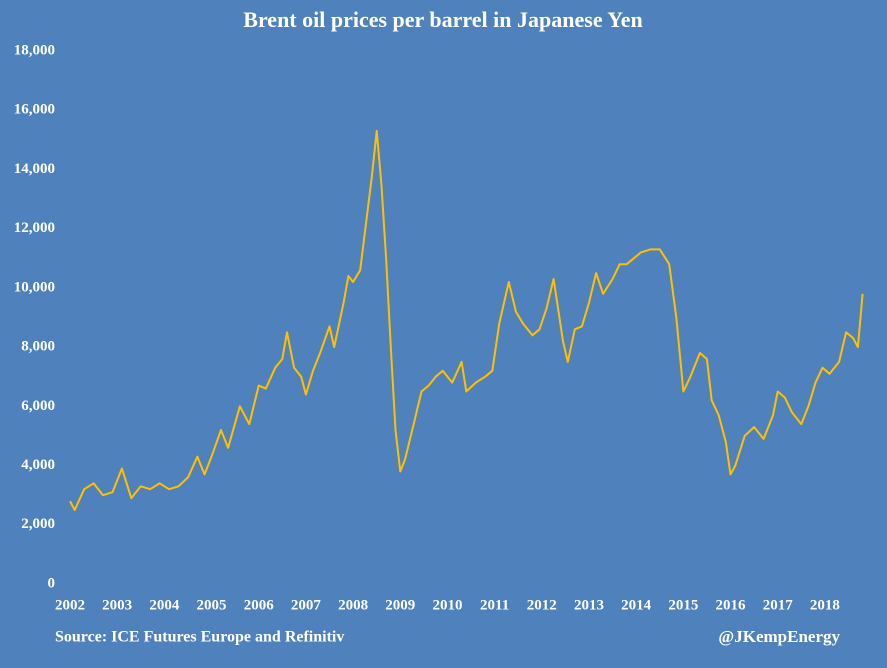 The height and width of the screenshot is (668, 887). I want to click on x-tick-label: 2015, so click(683, 605).